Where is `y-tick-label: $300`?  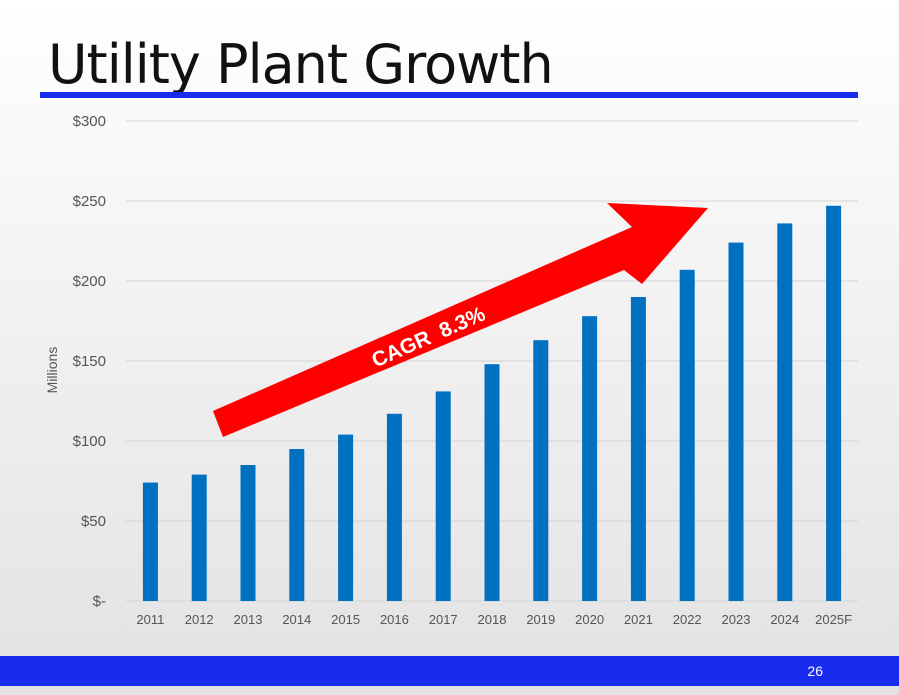
y-tick-label: $300 is located at coordinates (89, 121).